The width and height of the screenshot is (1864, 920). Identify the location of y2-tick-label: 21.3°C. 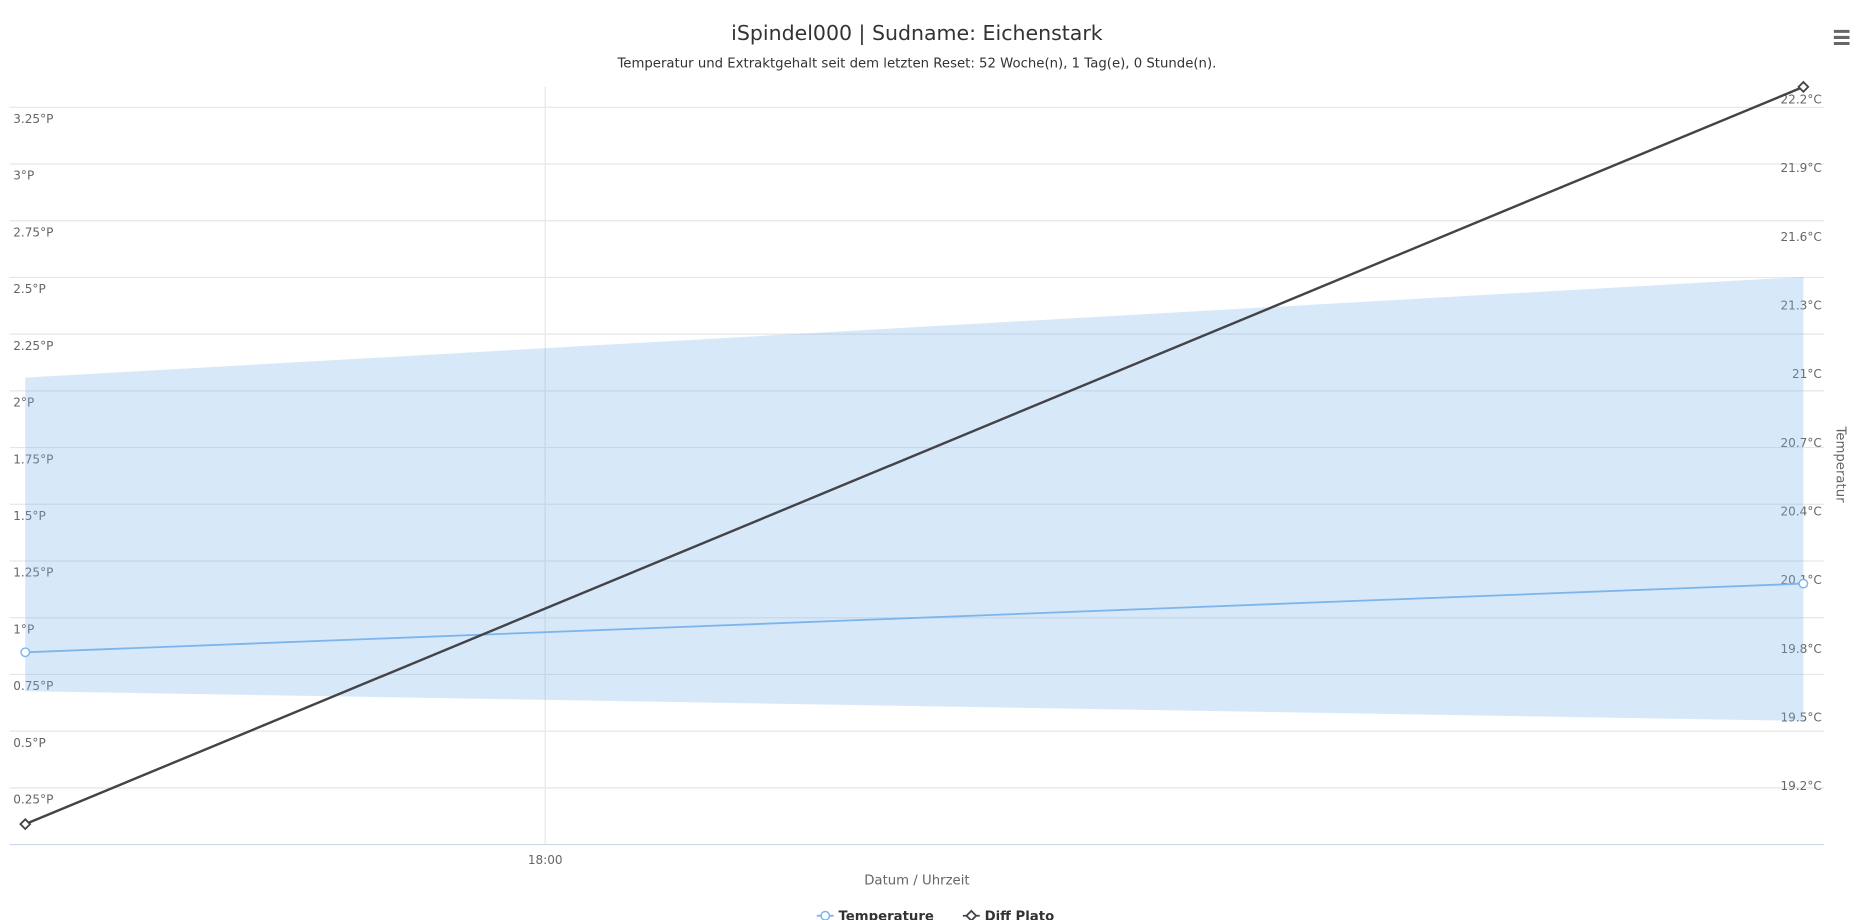
(1801, 305).